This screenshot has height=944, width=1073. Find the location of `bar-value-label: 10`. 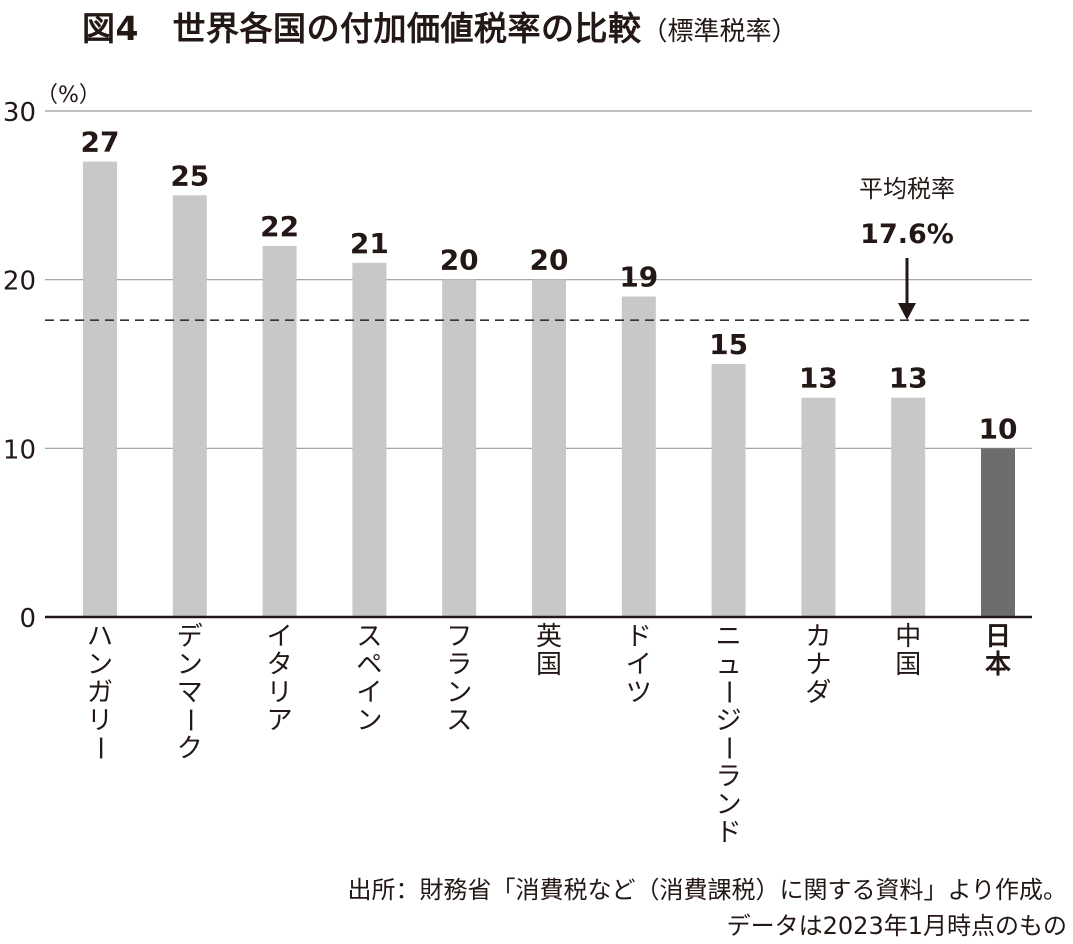

bar-value-label: 10 is located at coordinates (998, 428).